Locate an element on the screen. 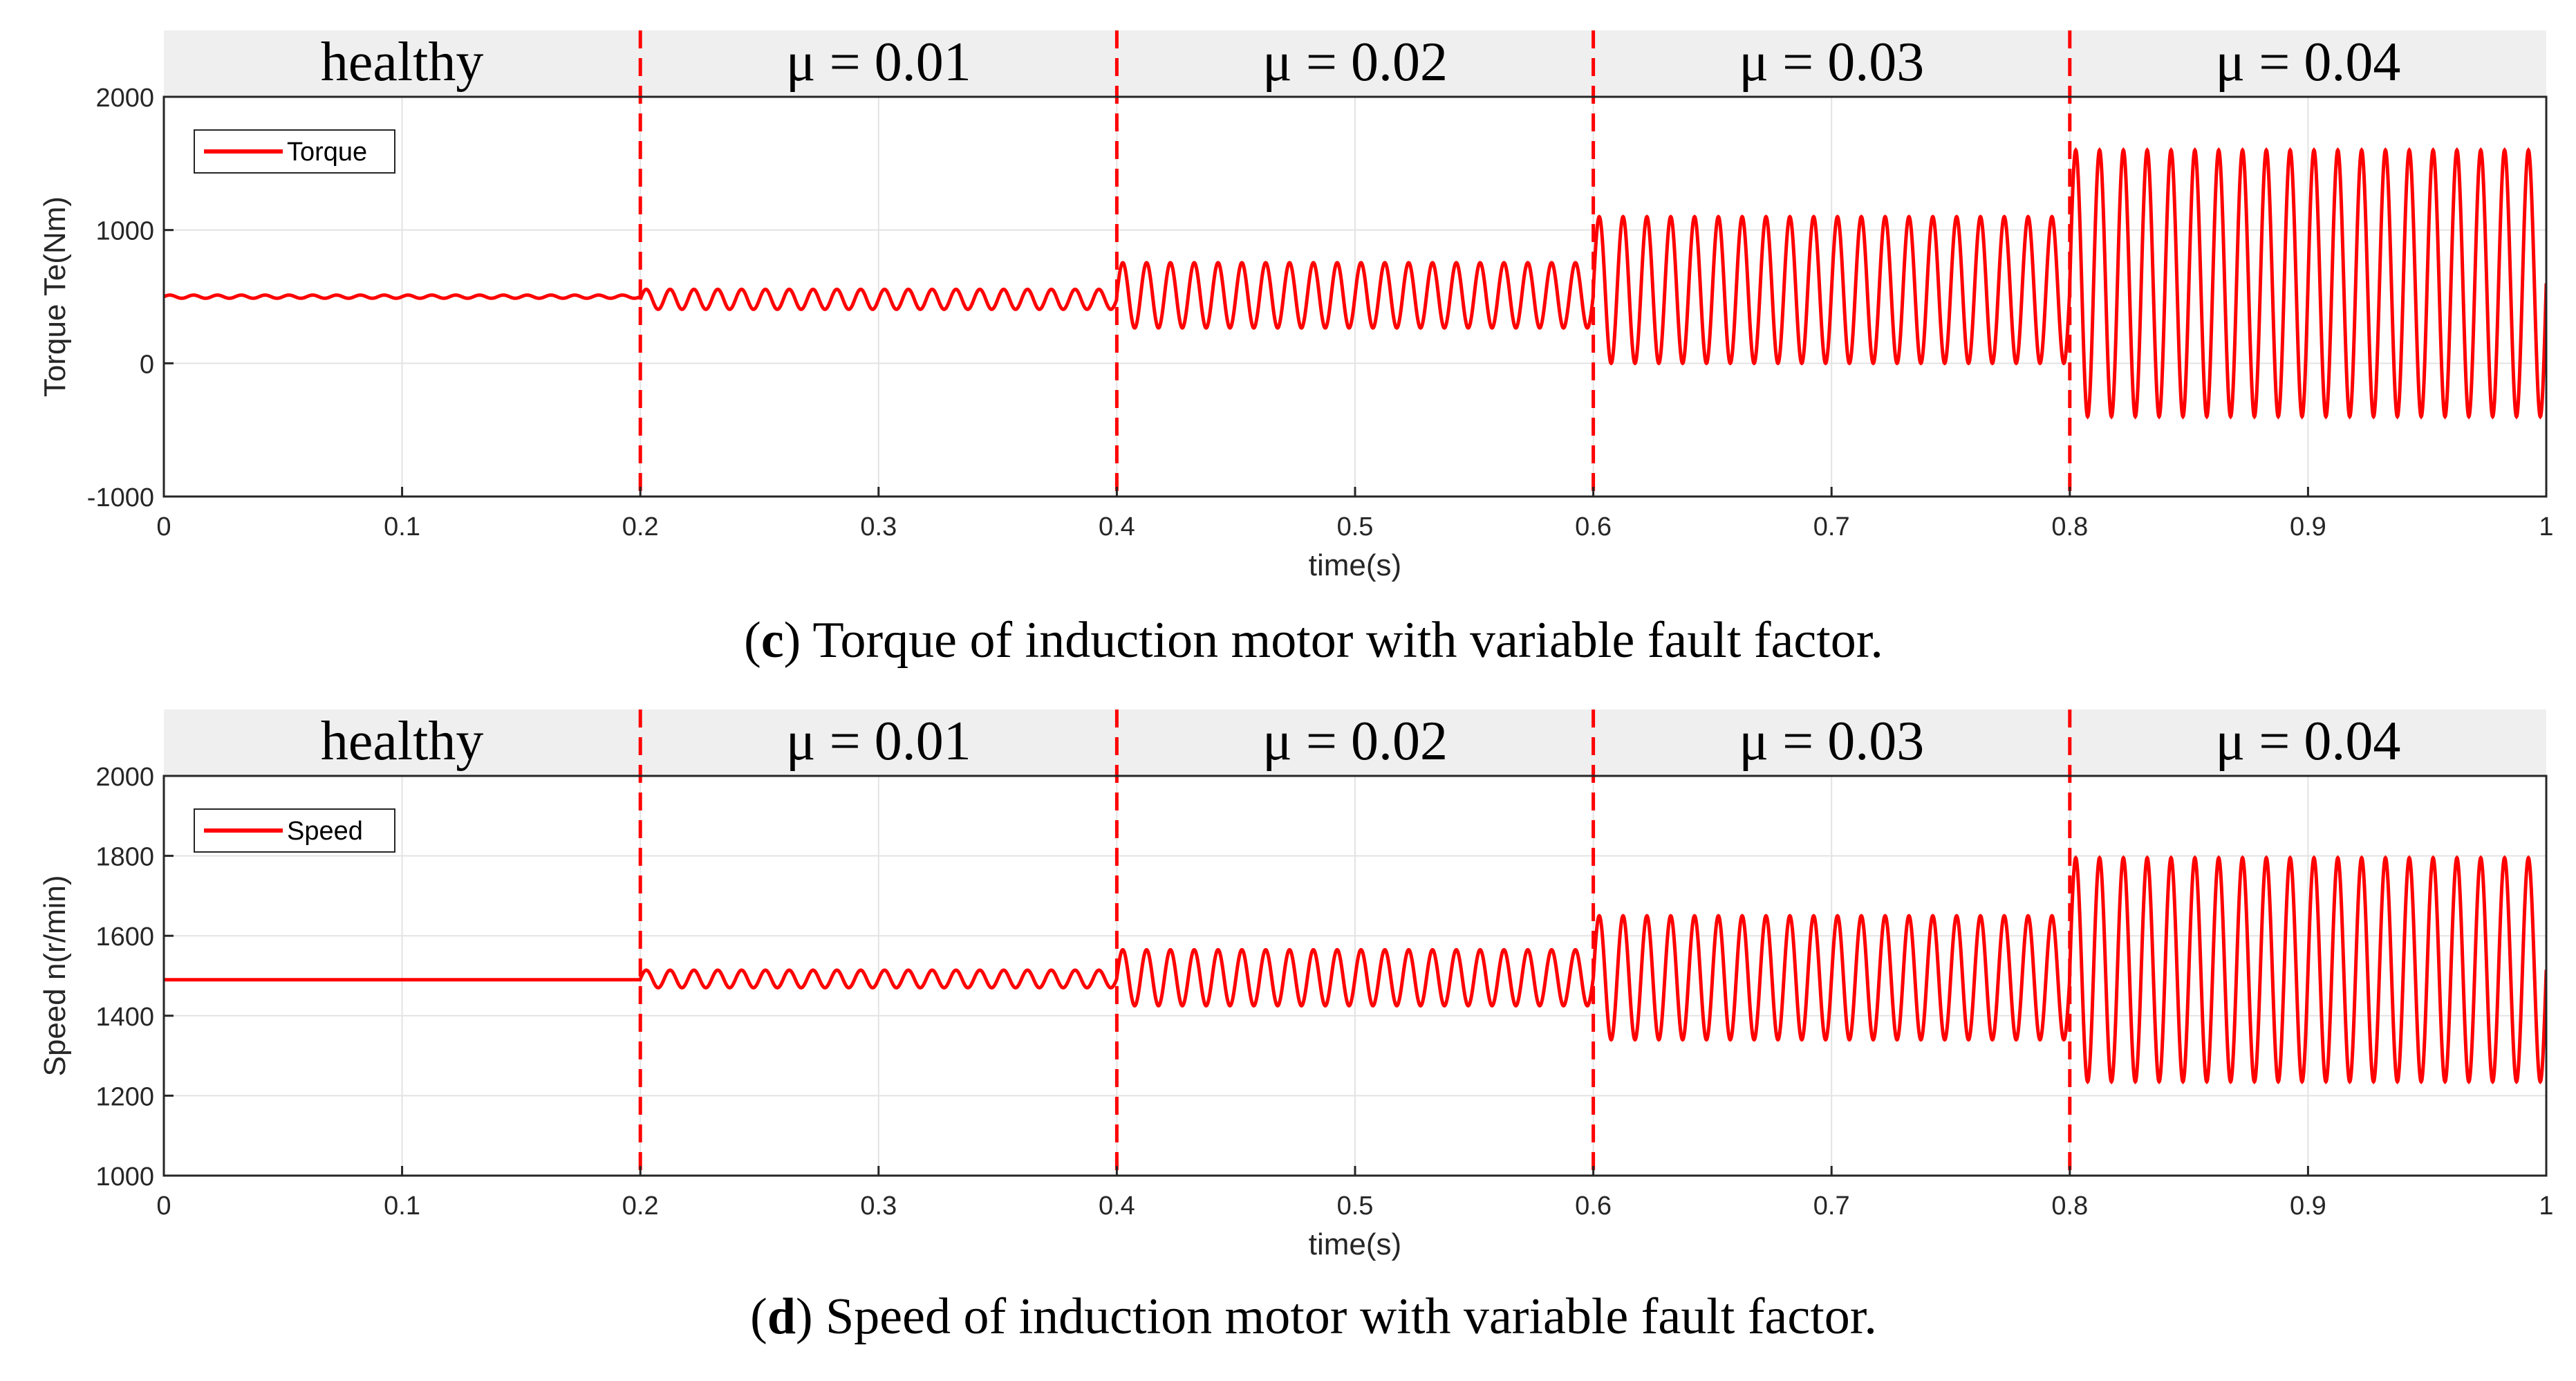  legend-label: Torque is located at coordinates (327, 152).